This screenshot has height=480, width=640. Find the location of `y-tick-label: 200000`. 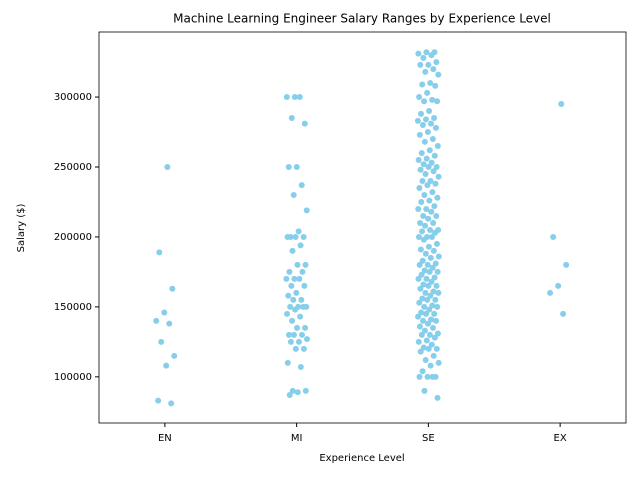

y-tick-label: 200000 is located at coordinates (73, 237).